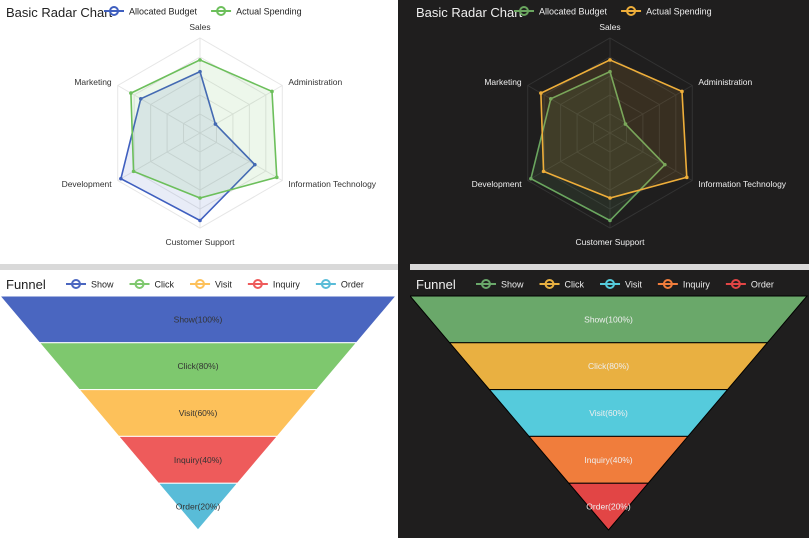 This screenshot has width=809, height=538. I want to click on panel-divider, so click(404, 269).